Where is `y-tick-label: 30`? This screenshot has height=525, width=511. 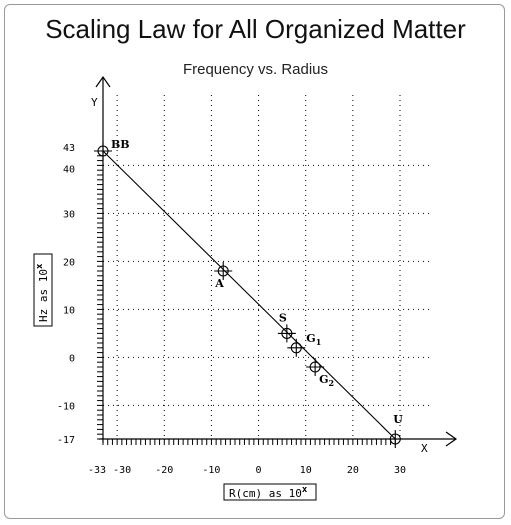 y-tick-label: 30 is located at coordinates (69, 214).